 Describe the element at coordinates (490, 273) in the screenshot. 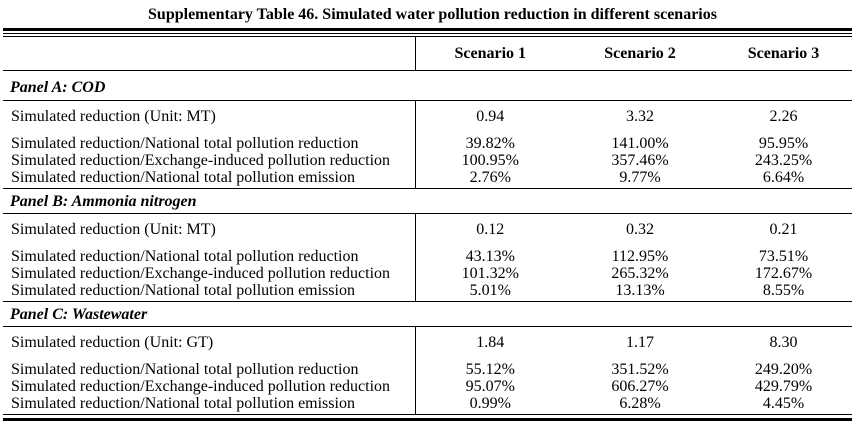

I see `value-cell: 101.32%` at that location.